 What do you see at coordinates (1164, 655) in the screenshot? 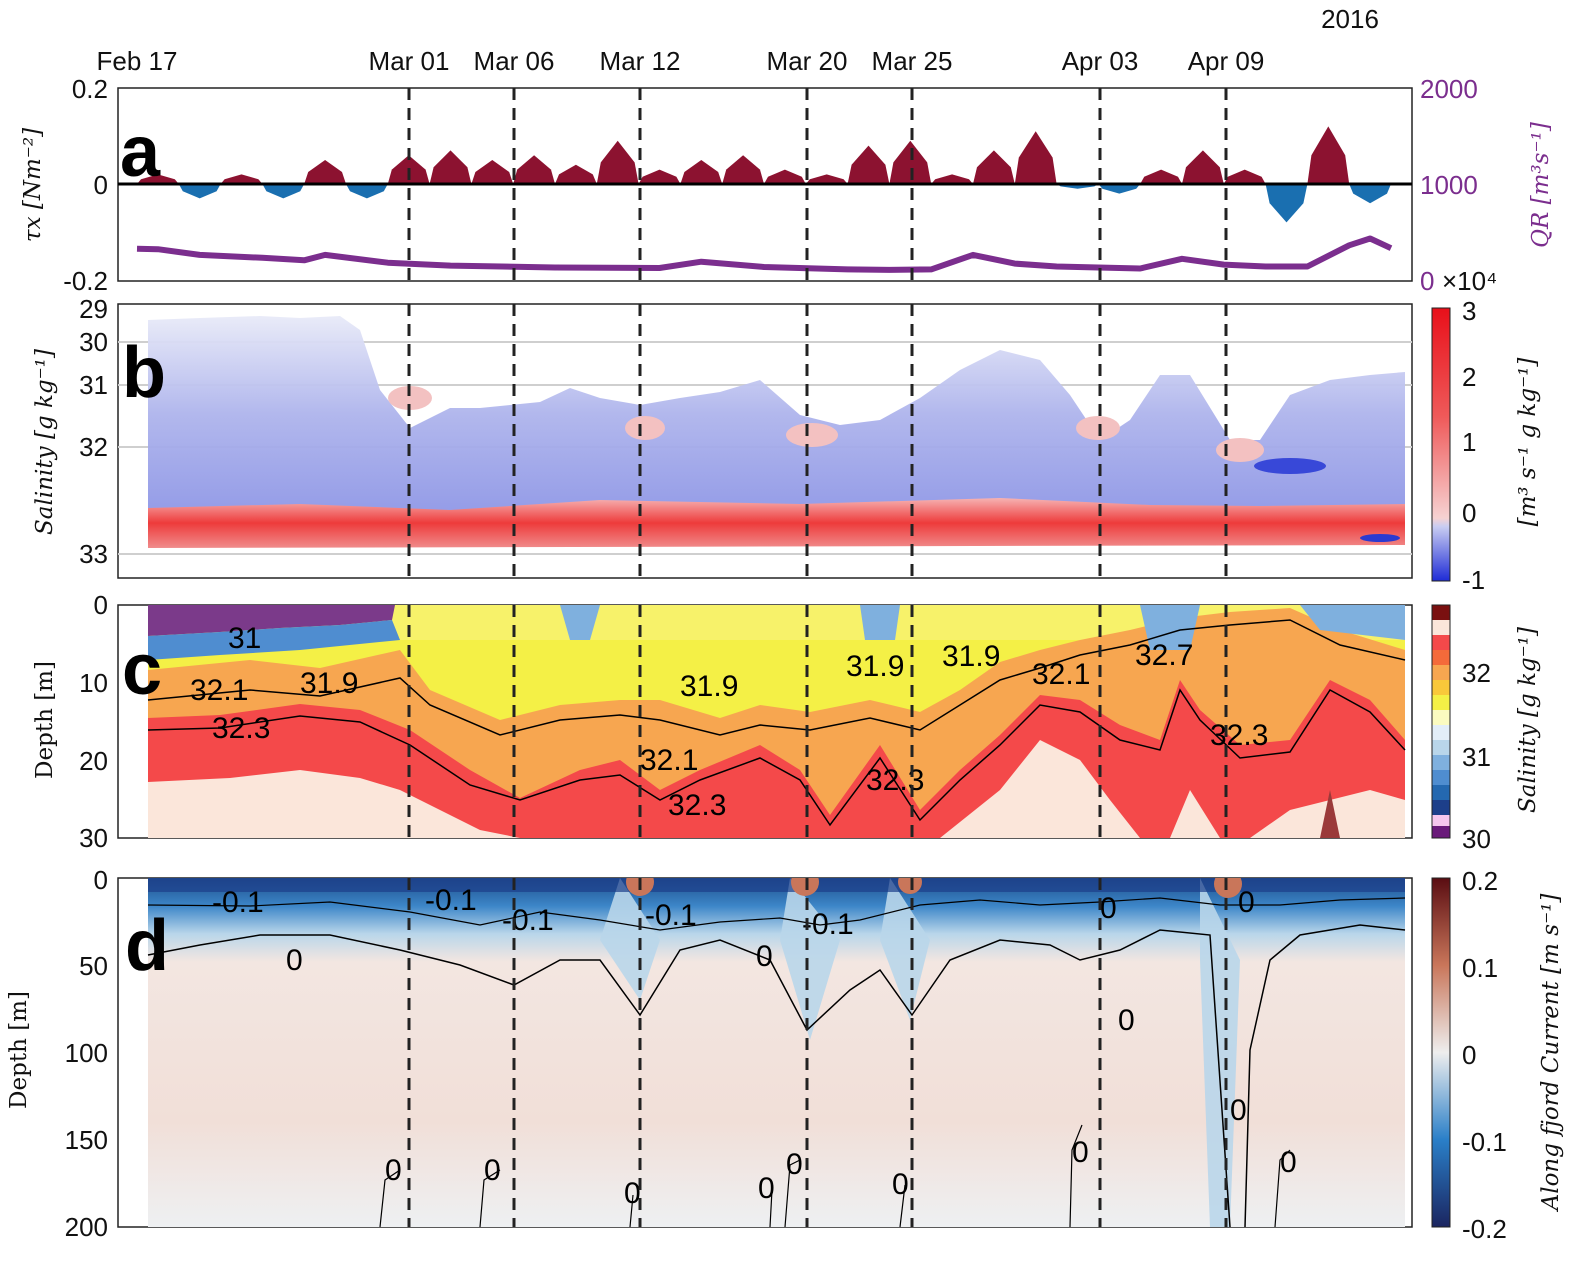
I see `contour-label: 32.7` at bounding box center [1164, 655].